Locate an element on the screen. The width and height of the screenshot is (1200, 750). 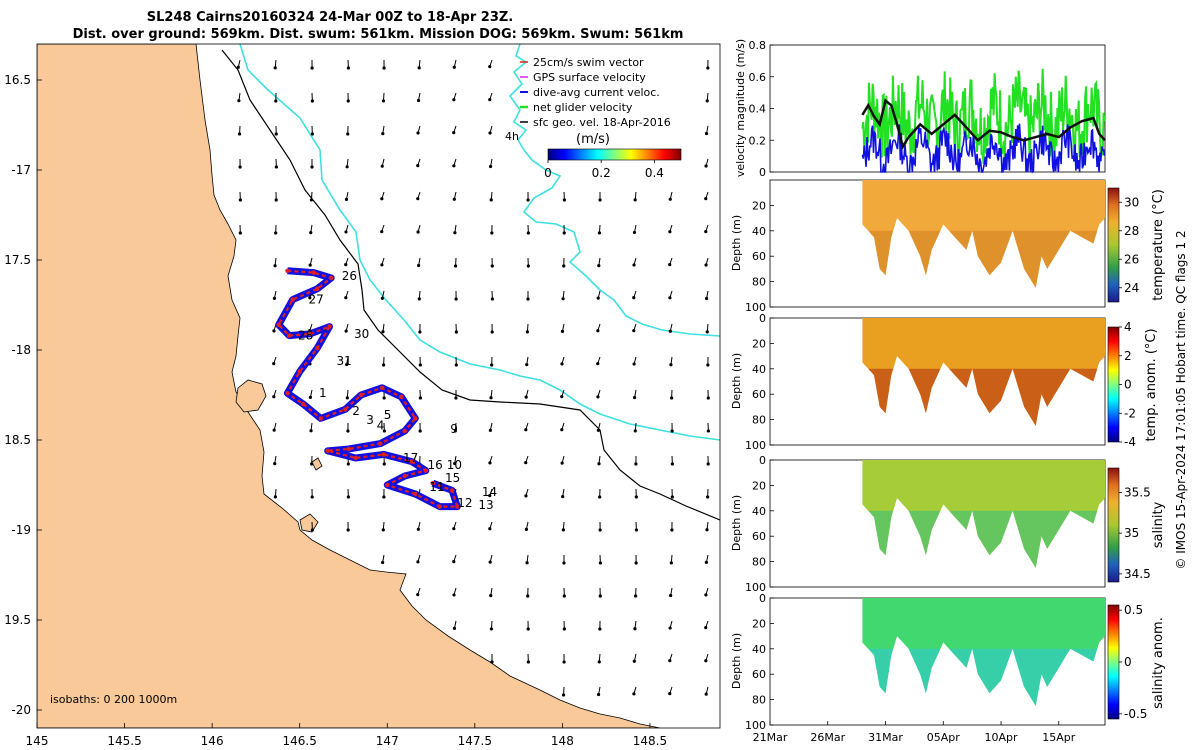
glider-track is located at coordinates (368, 389).